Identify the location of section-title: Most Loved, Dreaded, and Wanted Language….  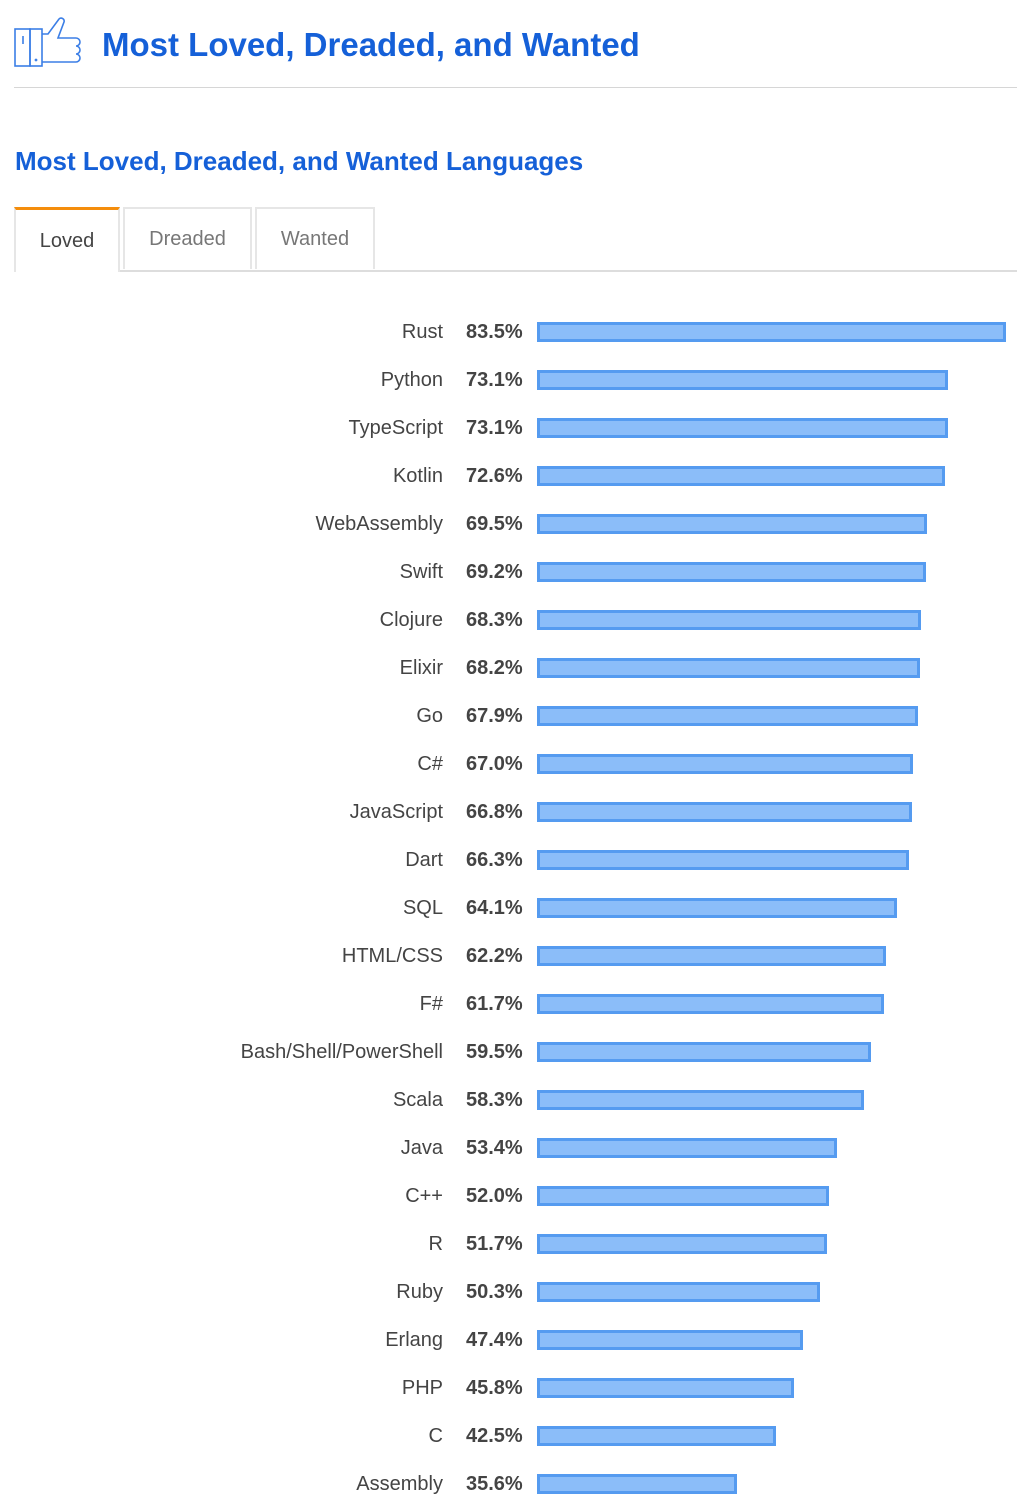
(299, 161).